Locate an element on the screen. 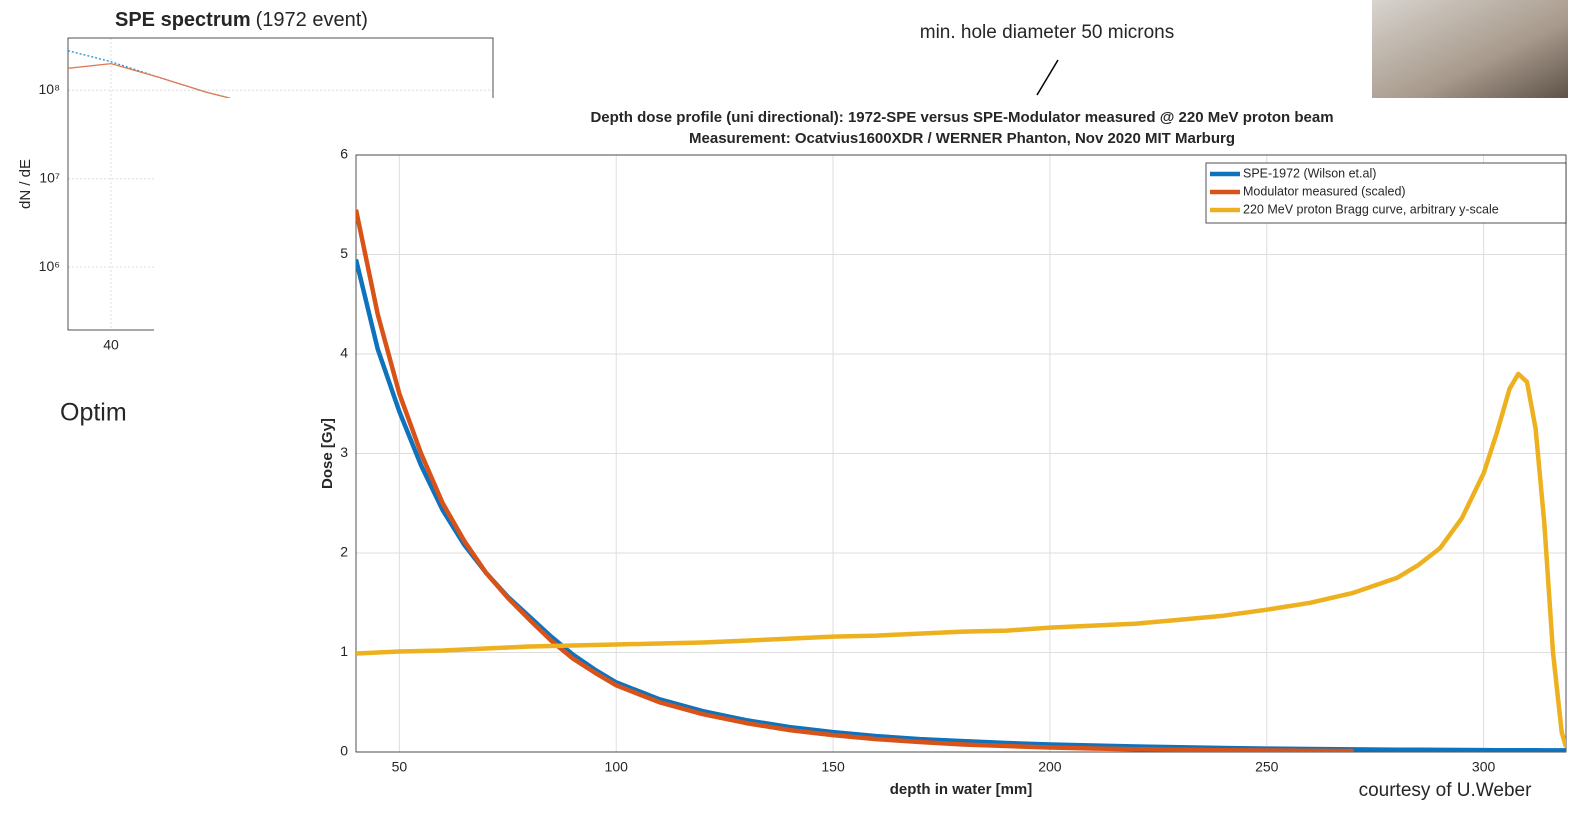 This screenshot has height=813, width=1588. y-tick-label: 10⁷ is located at coordinates (49, 177).